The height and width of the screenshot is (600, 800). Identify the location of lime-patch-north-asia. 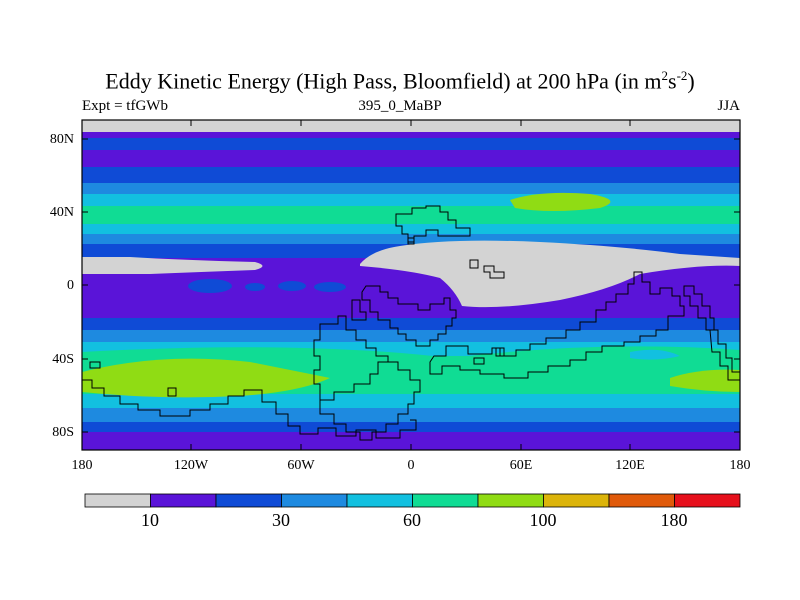
(560, 201).